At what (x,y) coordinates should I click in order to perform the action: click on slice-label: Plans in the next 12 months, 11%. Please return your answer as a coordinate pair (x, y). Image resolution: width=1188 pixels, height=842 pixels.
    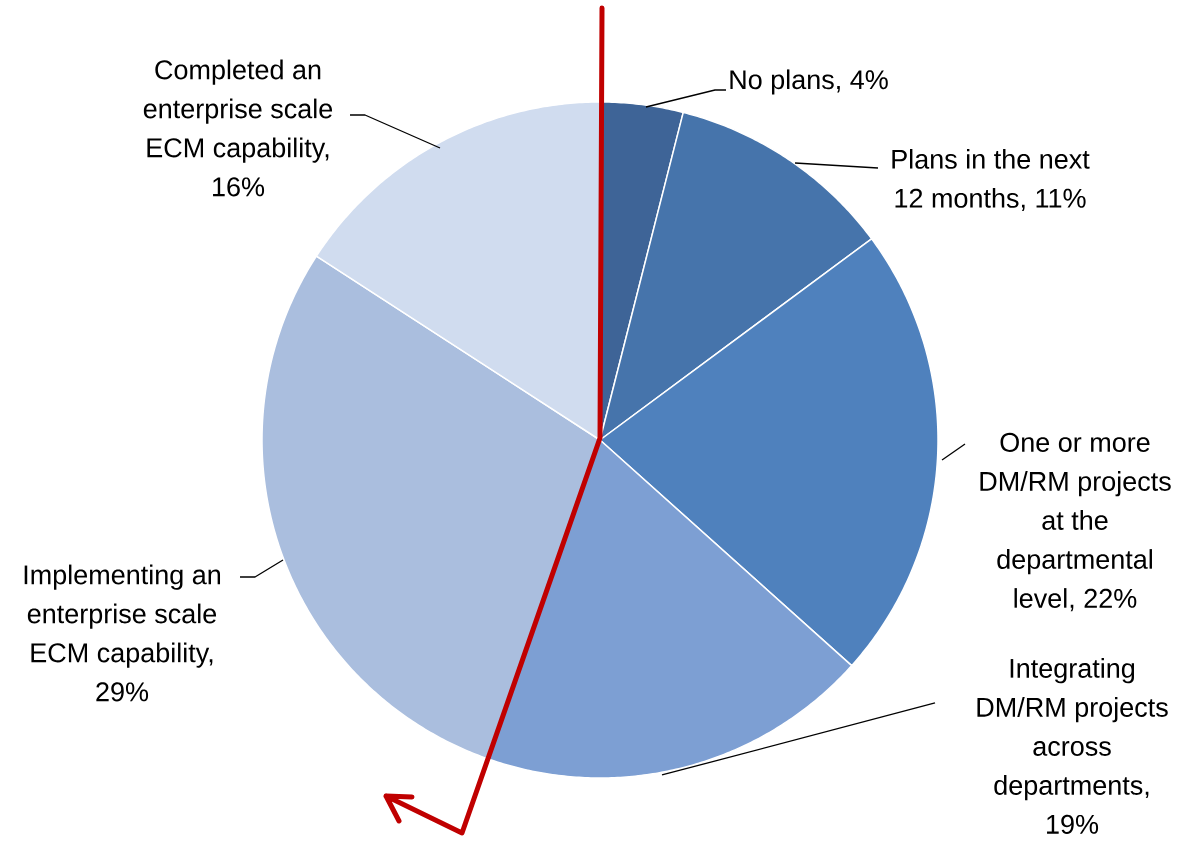
    Looking at the image, I should click on (991, 179).